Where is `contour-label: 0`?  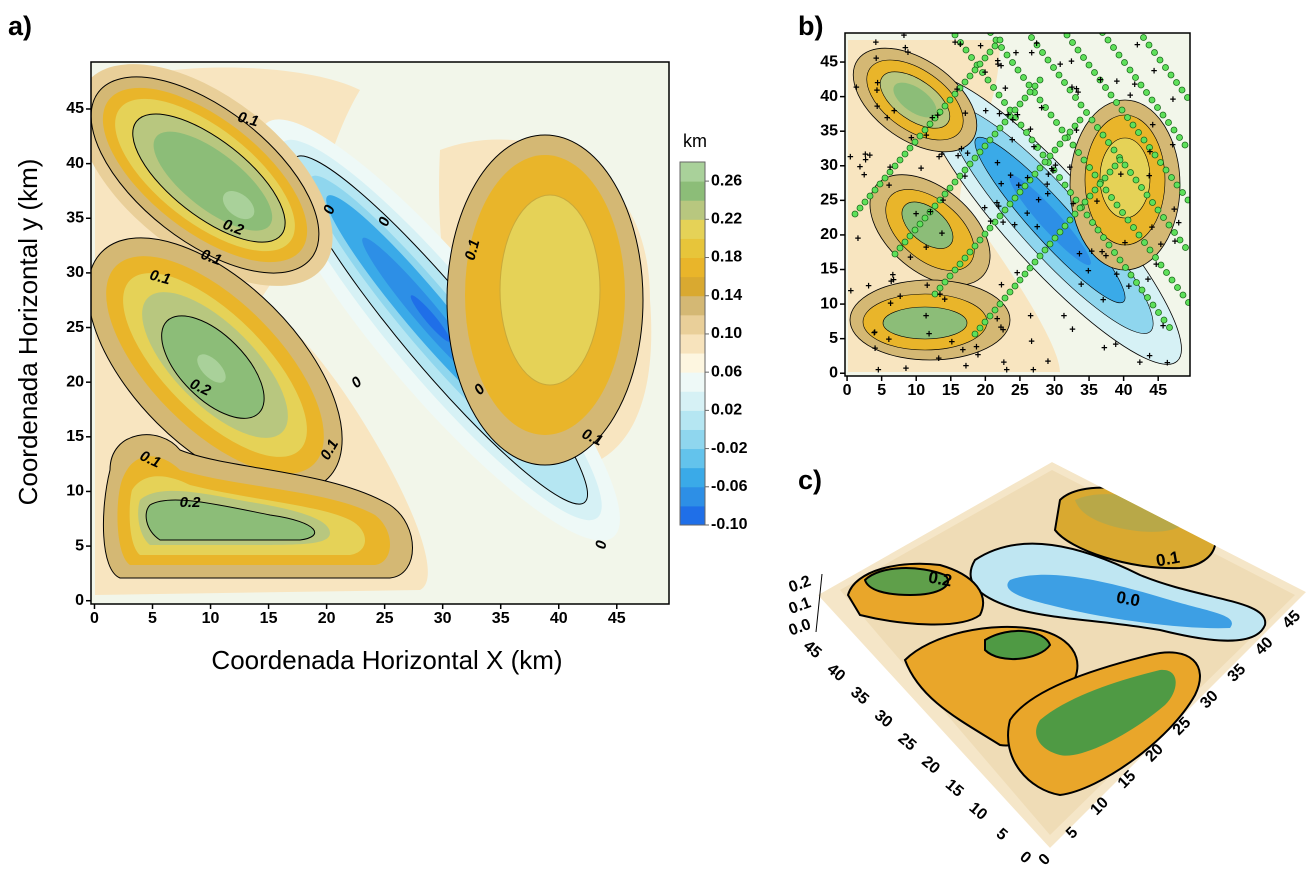 contour-label: 0 is located at coordinates (601, 545).